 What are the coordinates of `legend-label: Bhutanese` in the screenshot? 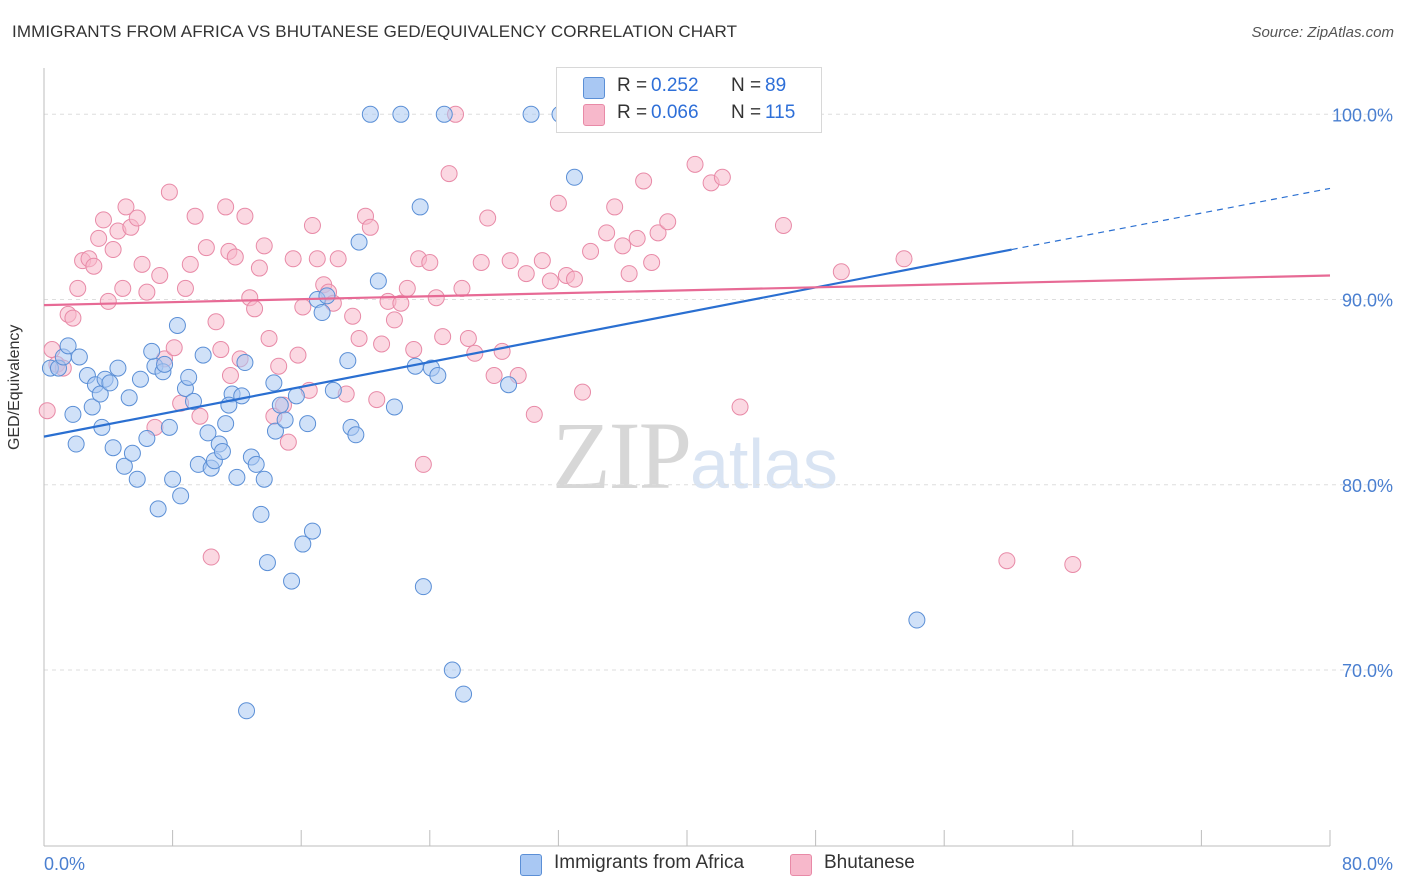 It's located at (869, 862).